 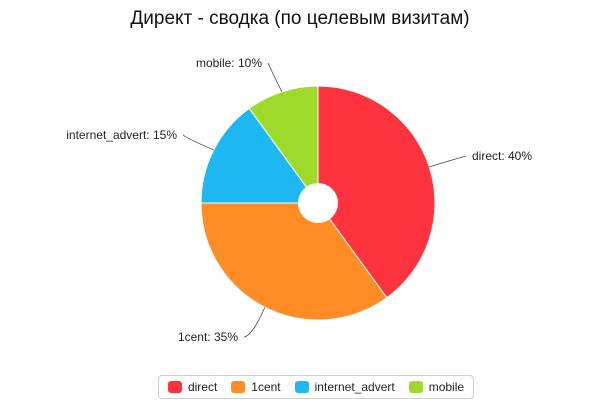 What do you see at coordinates (318, 203) in the screenshot?
I see `donut-hole` at bounding box center [318, 203].